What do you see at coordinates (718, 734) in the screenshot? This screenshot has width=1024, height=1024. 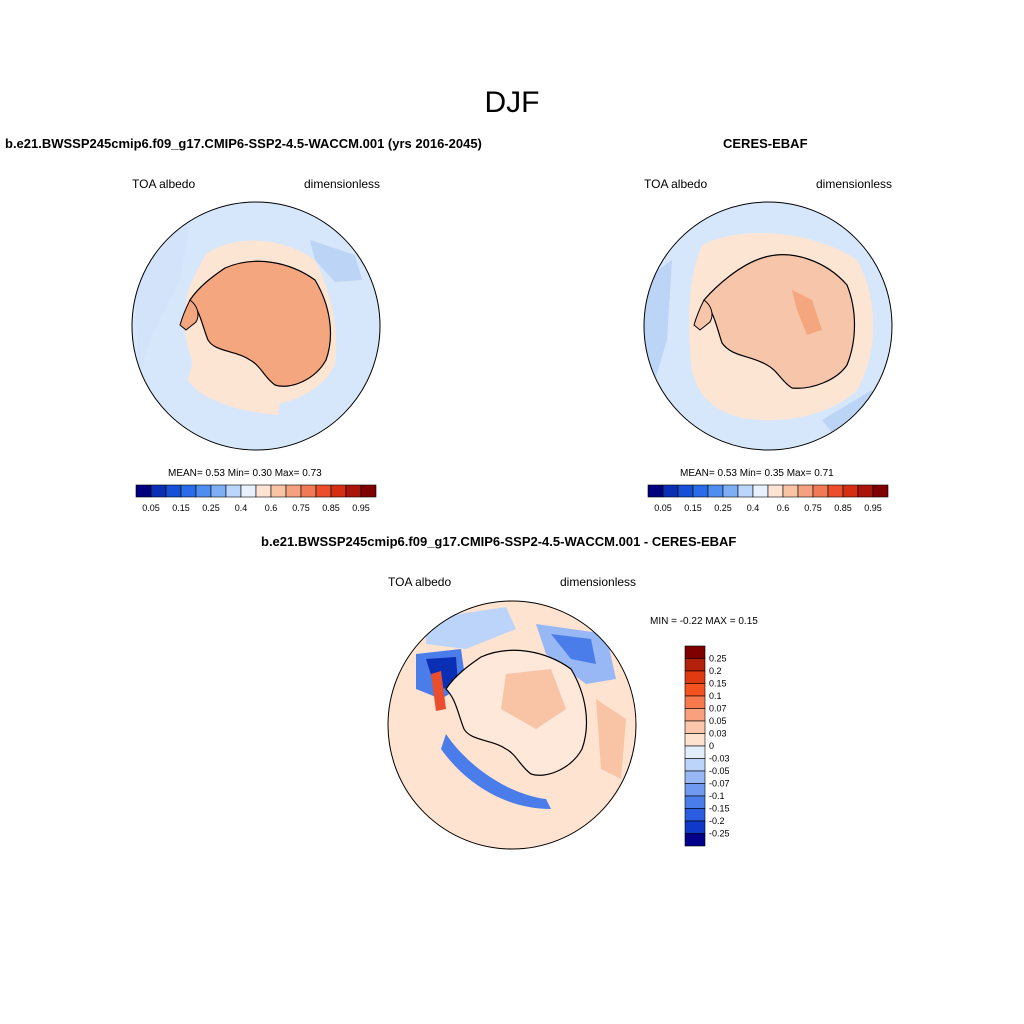 I see `colorbar-tick-label: 0.03` at bounding box center [718, 734].